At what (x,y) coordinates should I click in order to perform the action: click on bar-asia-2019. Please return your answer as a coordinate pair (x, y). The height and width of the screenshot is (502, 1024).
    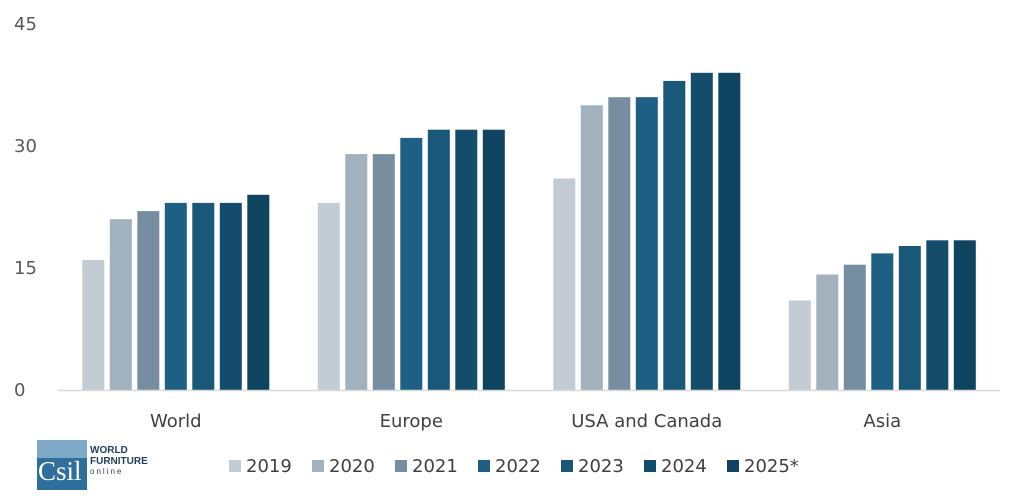
    Looking at the image, I should click on (799, 345).